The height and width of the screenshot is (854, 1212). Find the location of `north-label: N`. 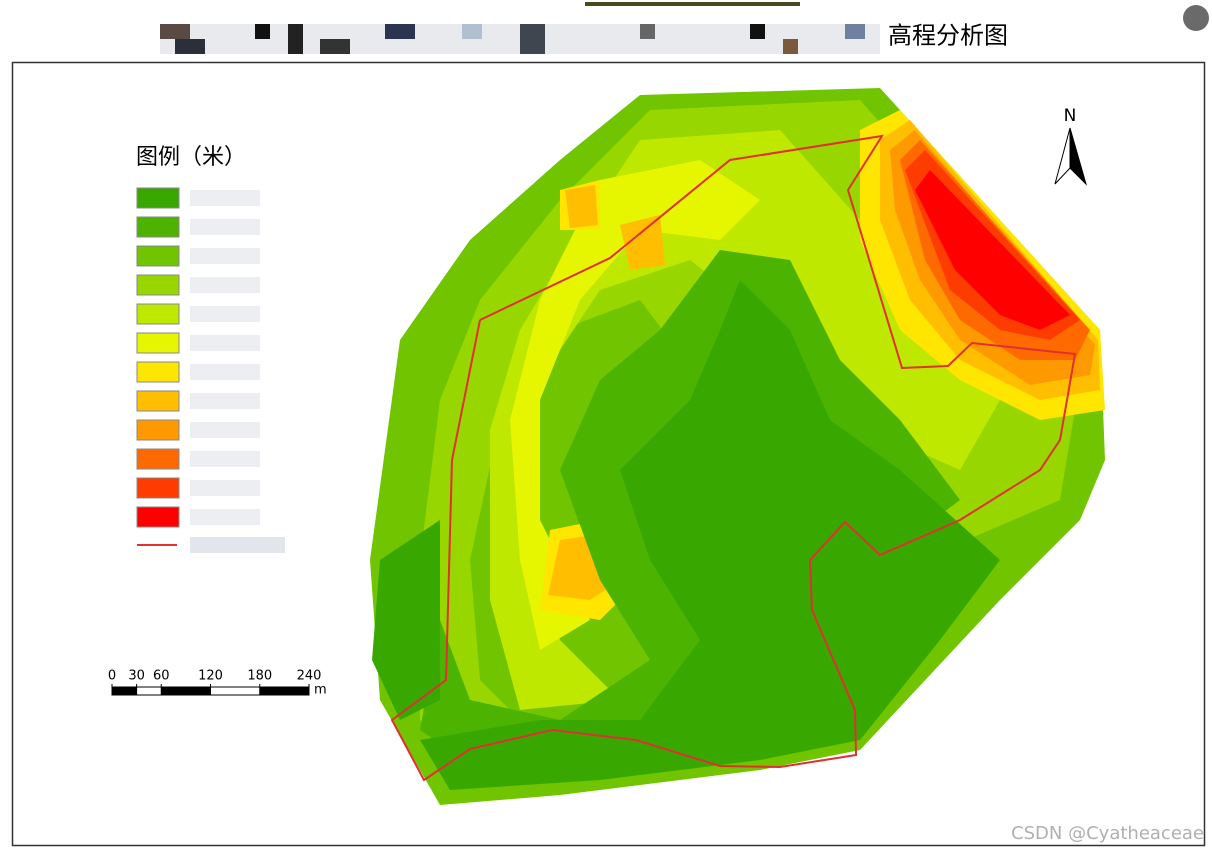

north-label: N is located at coordinates (1070, 116).